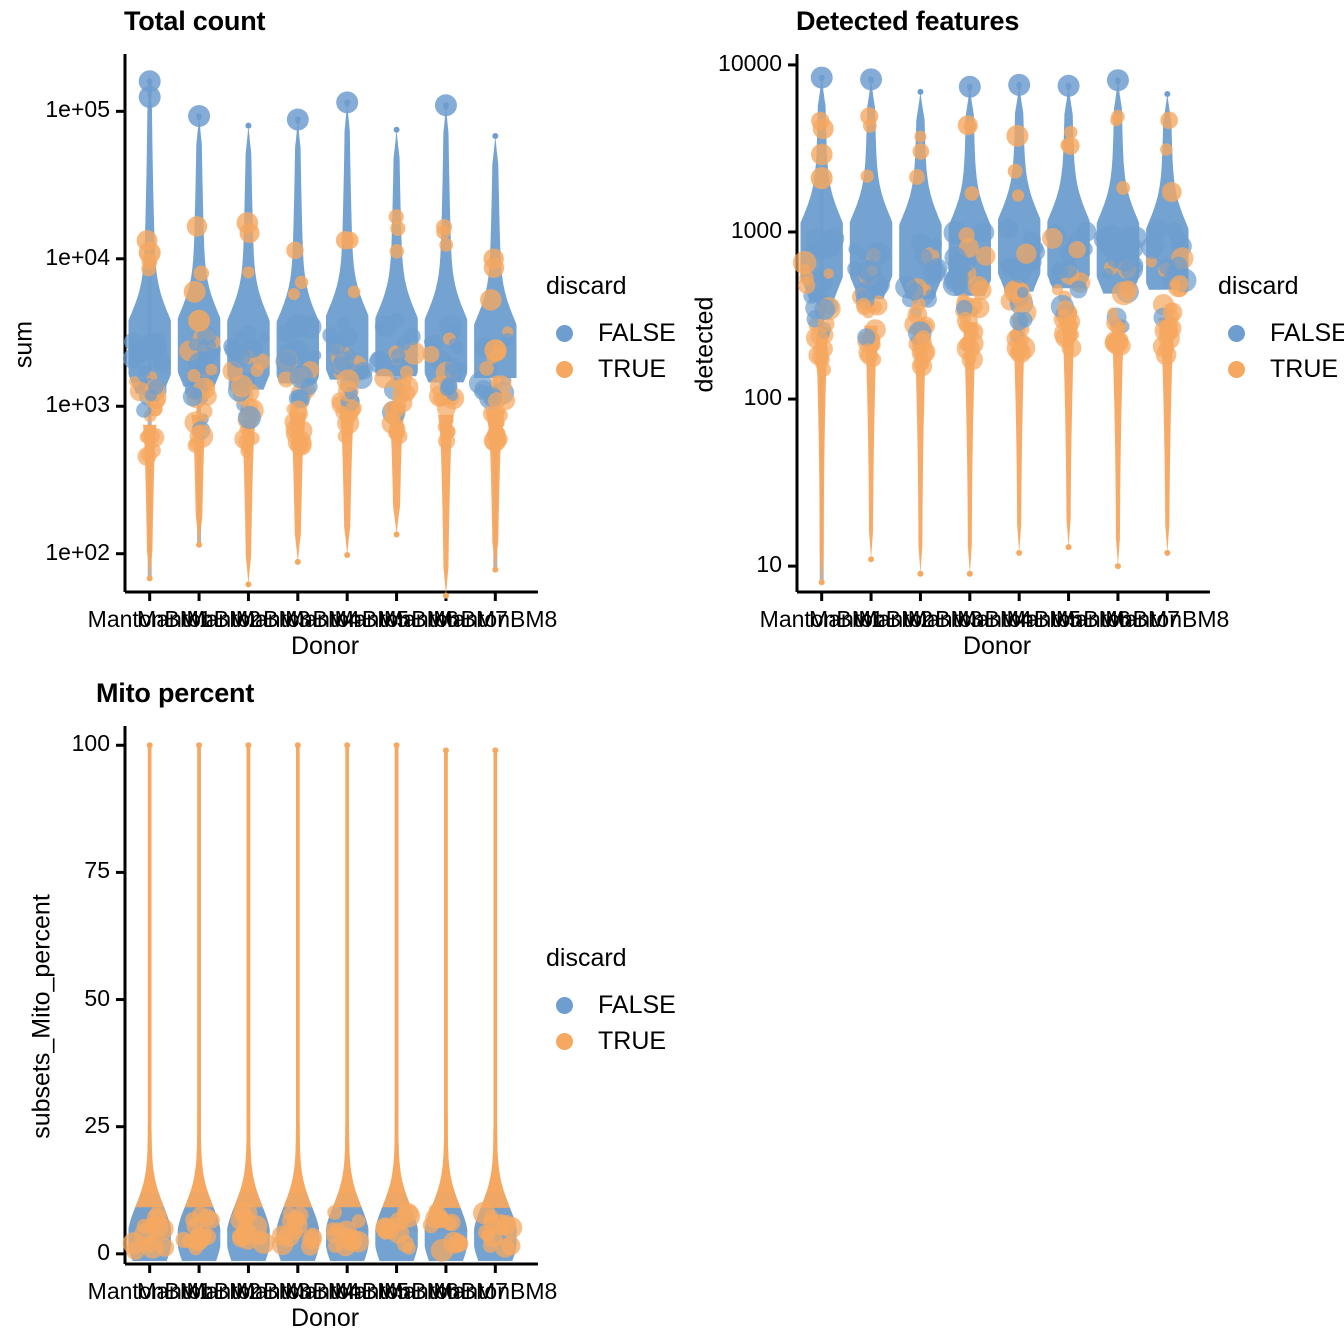  What do you see at coordinates (999, 327) in the screenshot?
I see `plot-area-detected-features` at bounding box center [999, 327].